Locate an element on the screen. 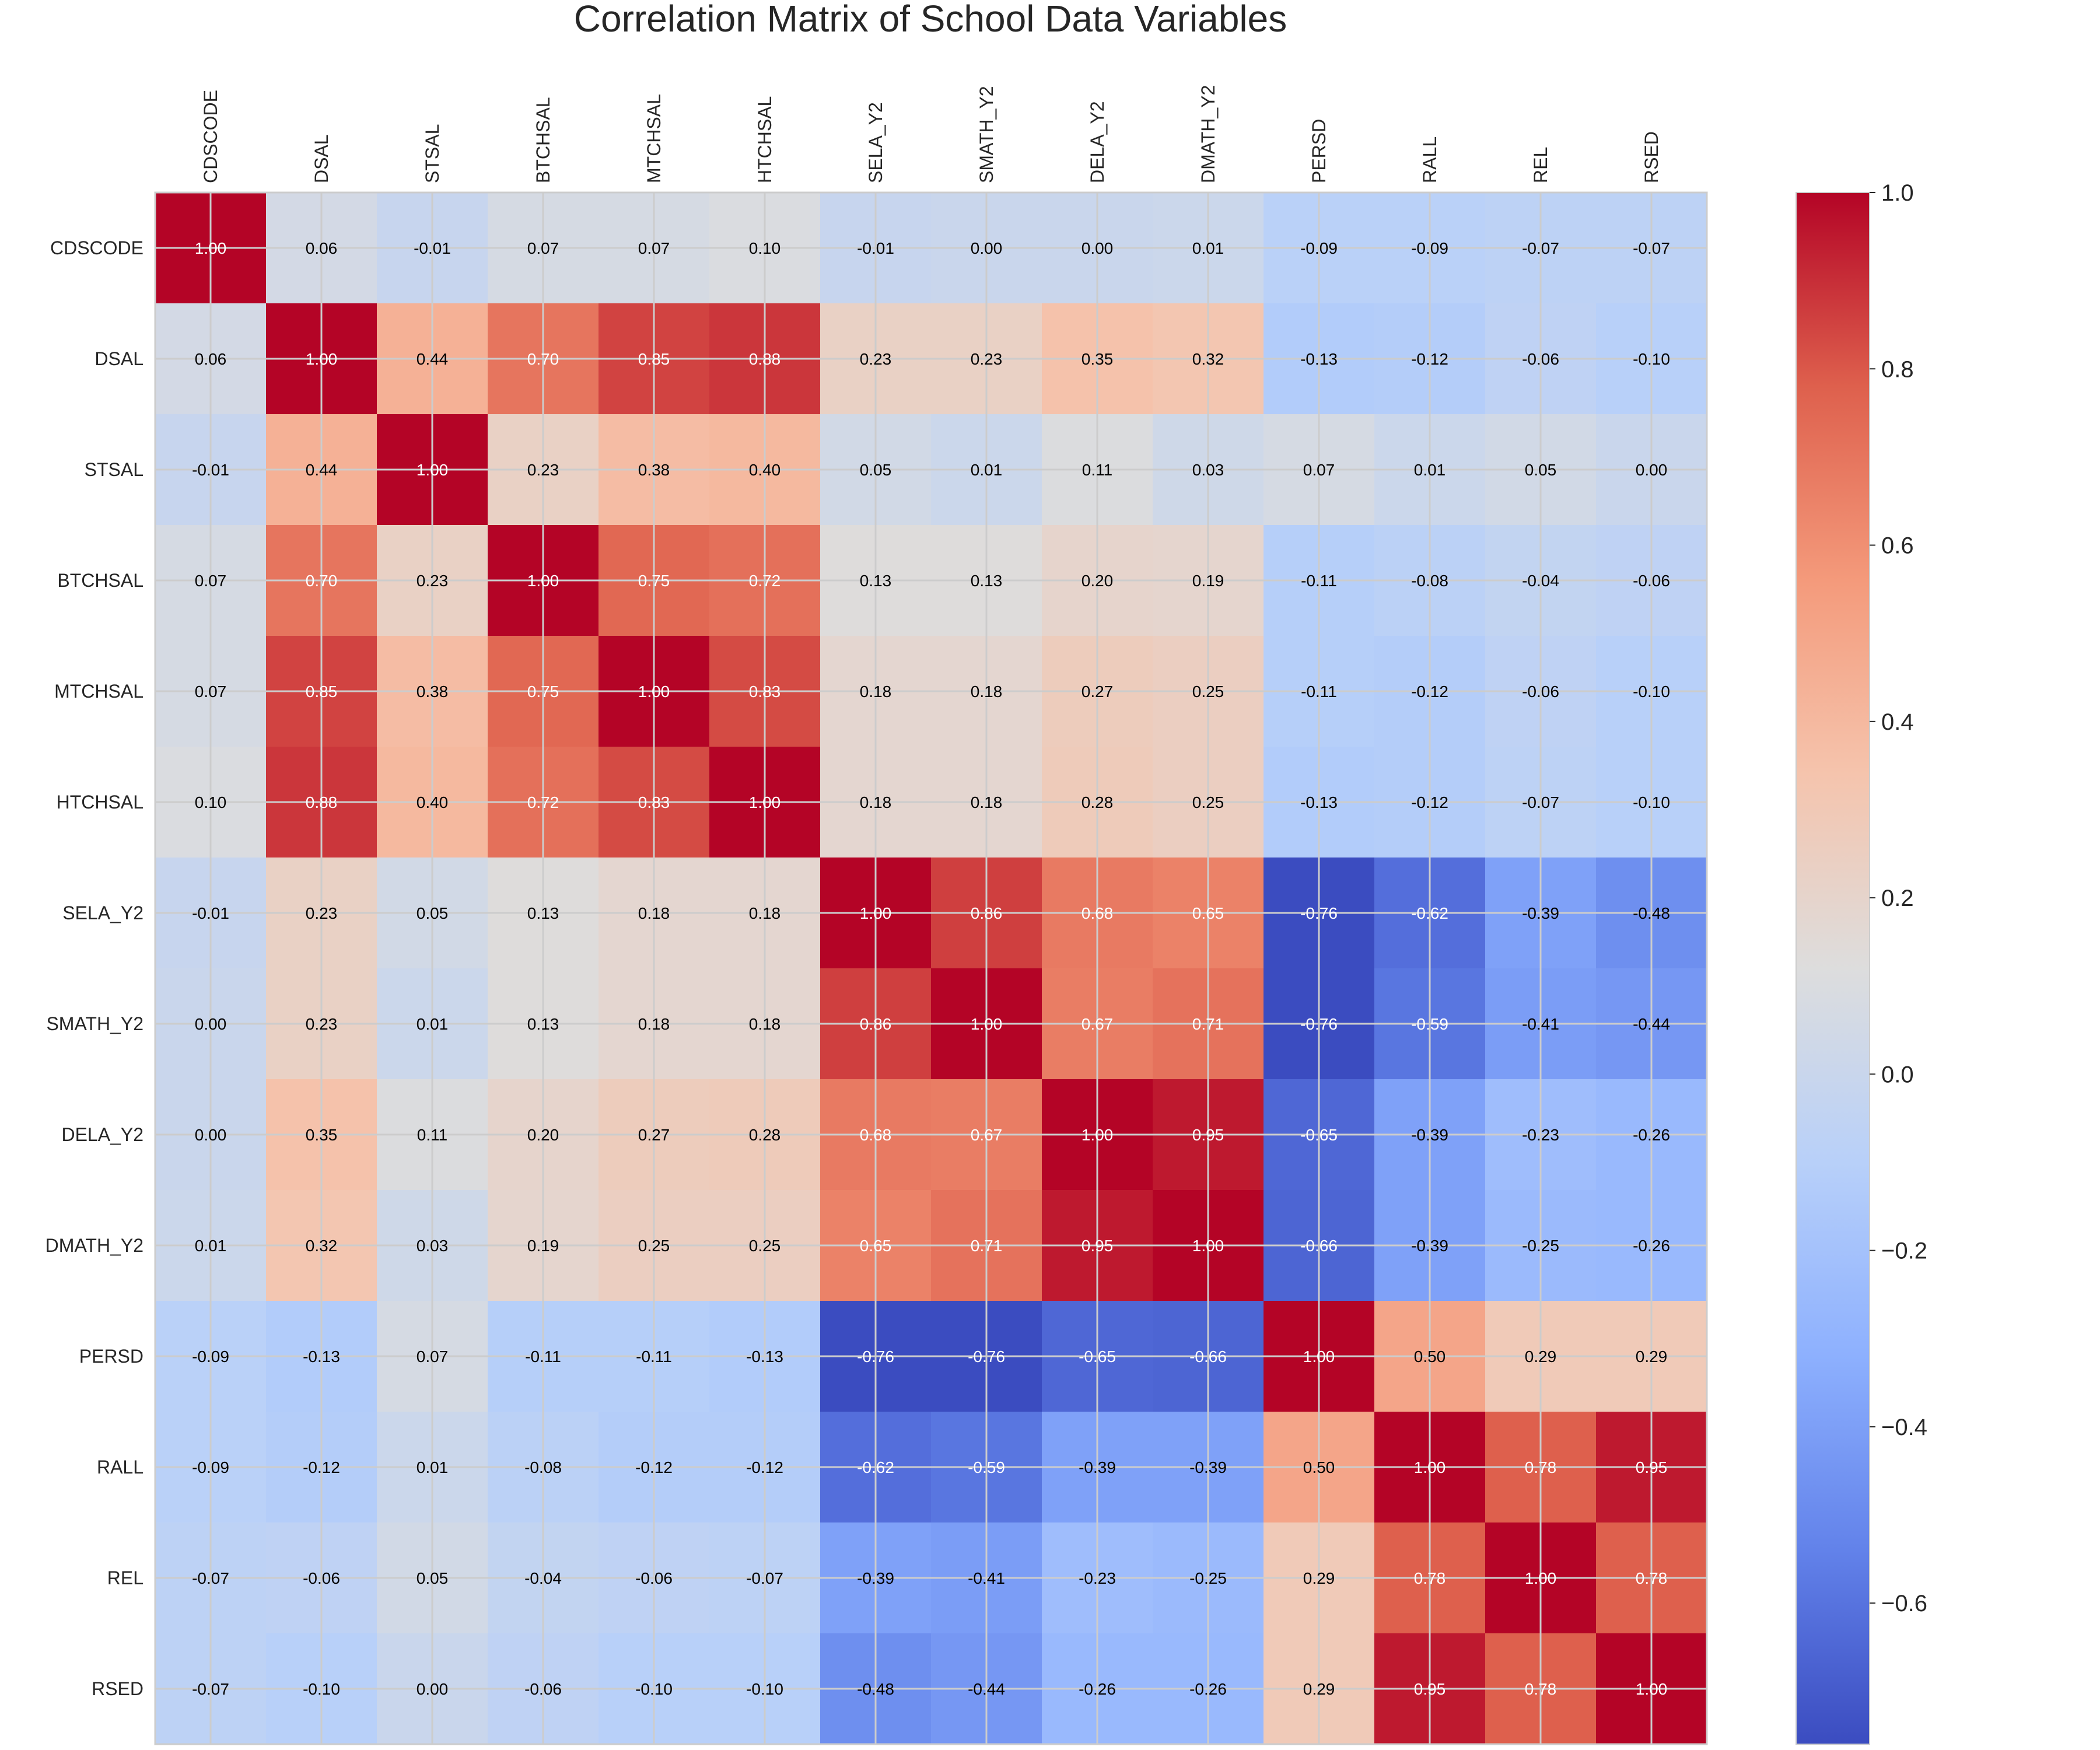  column-label: RALL is located at coordinates (1429, 159).